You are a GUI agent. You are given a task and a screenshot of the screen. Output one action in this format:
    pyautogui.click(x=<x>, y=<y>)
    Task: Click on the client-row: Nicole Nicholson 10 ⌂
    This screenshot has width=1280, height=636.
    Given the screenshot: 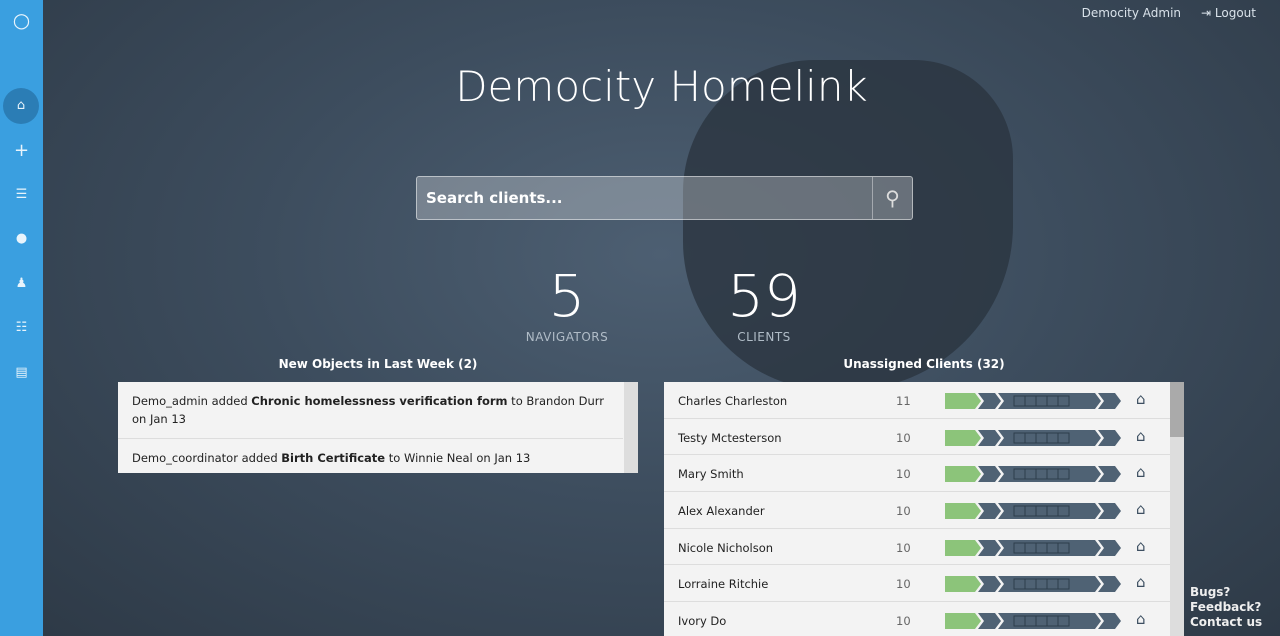 What is the action you would take?
    pyautogui.click(x=924, y=547)
    